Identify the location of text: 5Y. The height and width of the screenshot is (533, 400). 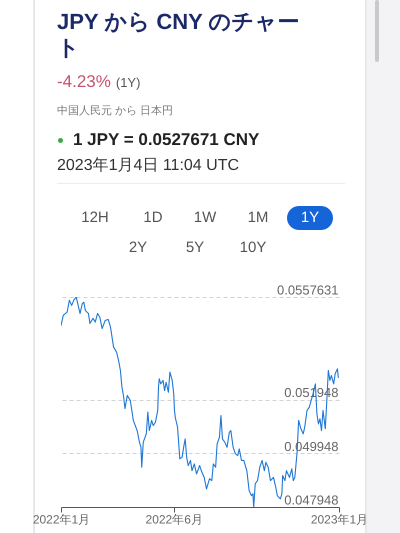
(195, 248).